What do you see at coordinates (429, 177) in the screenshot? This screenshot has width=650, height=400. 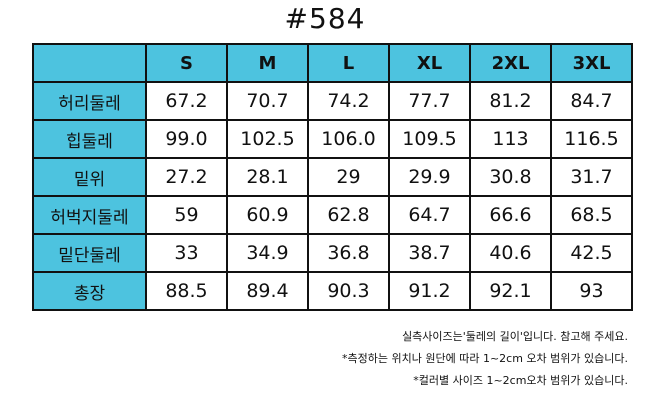 I see `cell: 29.9` at bounding box center [429, 177].